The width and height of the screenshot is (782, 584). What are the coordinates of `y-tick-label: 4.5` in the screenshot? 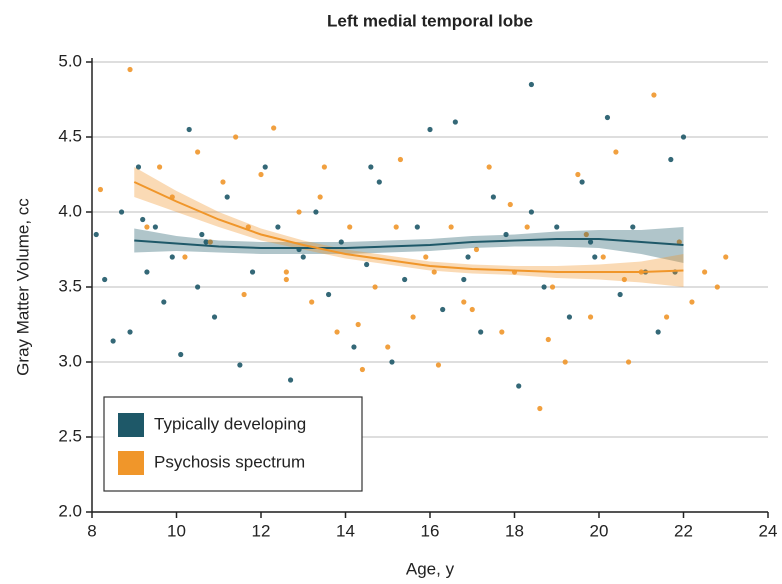 It's located at (70, 135).